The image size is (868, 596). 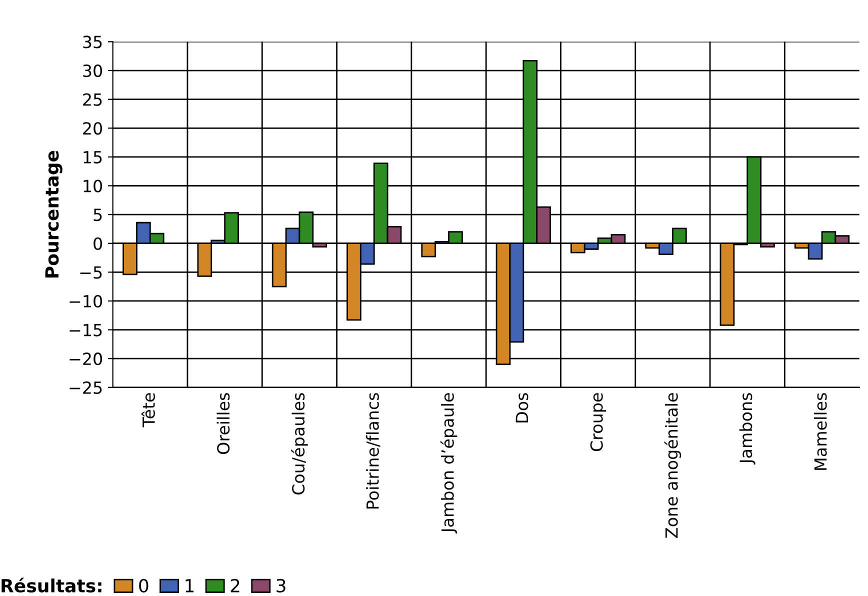 I want to click on x-tick-label: Poitrine/flancs, so click(x=373, y=450).